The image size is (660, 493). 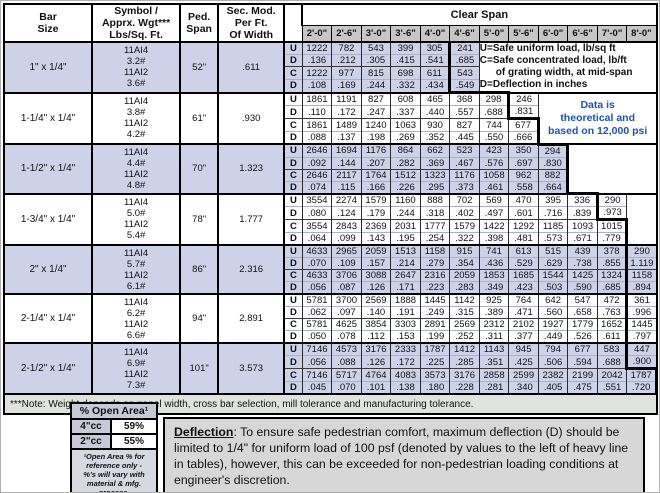 What do you see at coordinates (641, 263) in the screenshot?
I see `load-value-cell: 1.119` at bounding box center [641, 263].